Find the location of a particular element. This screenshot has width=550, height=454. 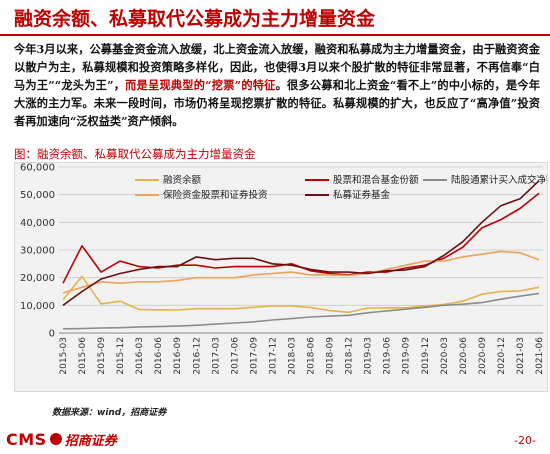

y-tick-label: 30,000 is located at coordinates (37, 251).